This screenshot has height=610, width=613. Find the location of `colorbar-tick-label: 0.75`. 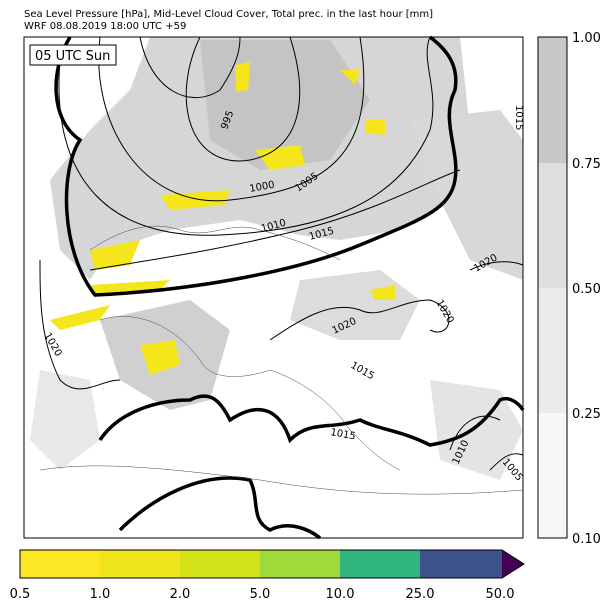

colorbar-tick-label: 0.75 is located at coordinates (586, 164).